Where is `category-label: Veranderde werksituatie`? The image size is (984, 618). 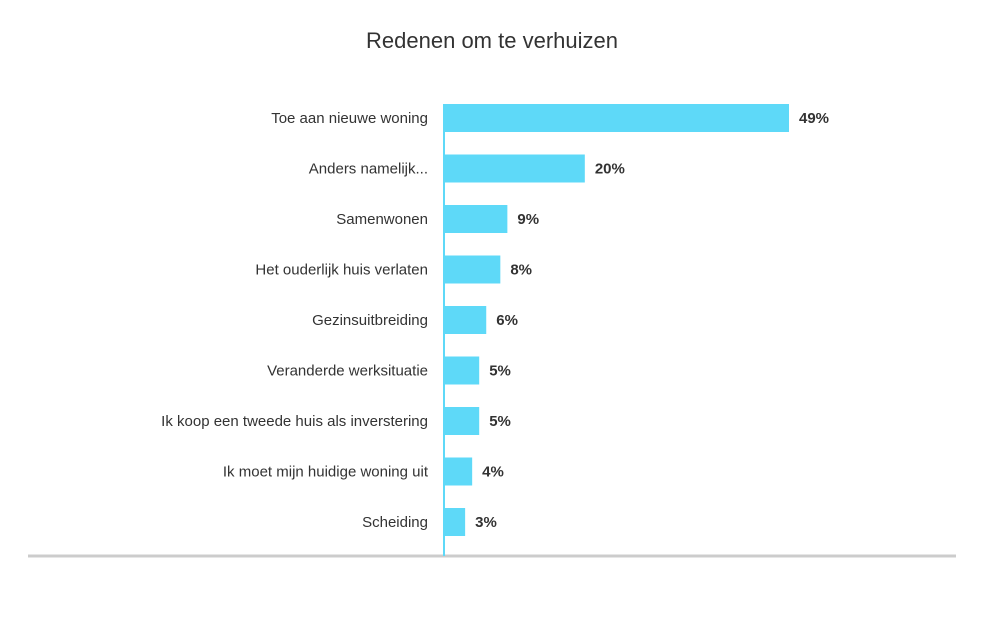
category-label: Veranderde werksituatie is located at coordinates (347, 371).